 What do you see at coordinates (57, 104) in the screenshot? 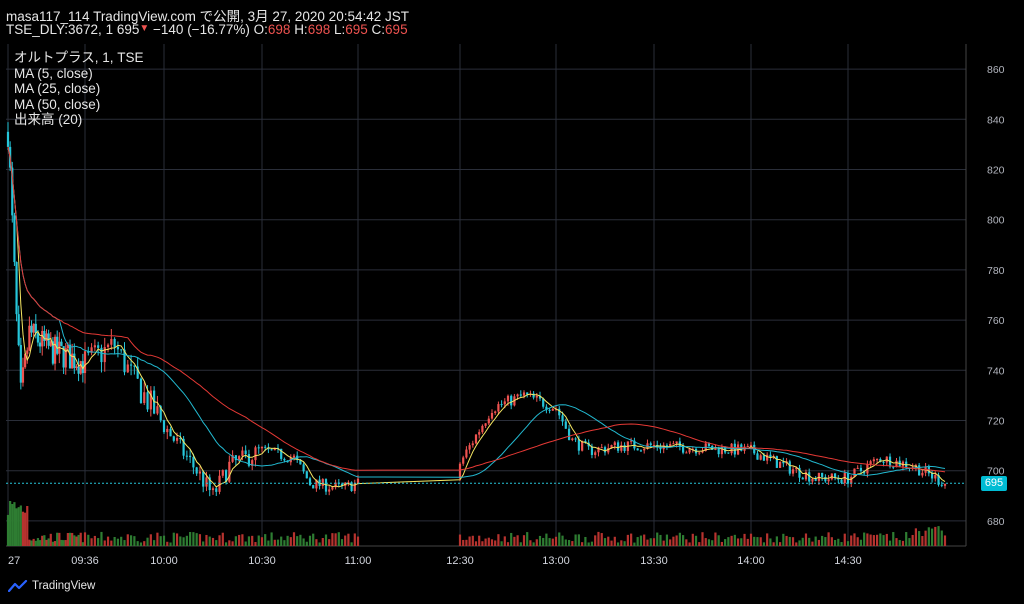
I see `legend-ma50: MA (50, close)` at bounding box center [57, 104].